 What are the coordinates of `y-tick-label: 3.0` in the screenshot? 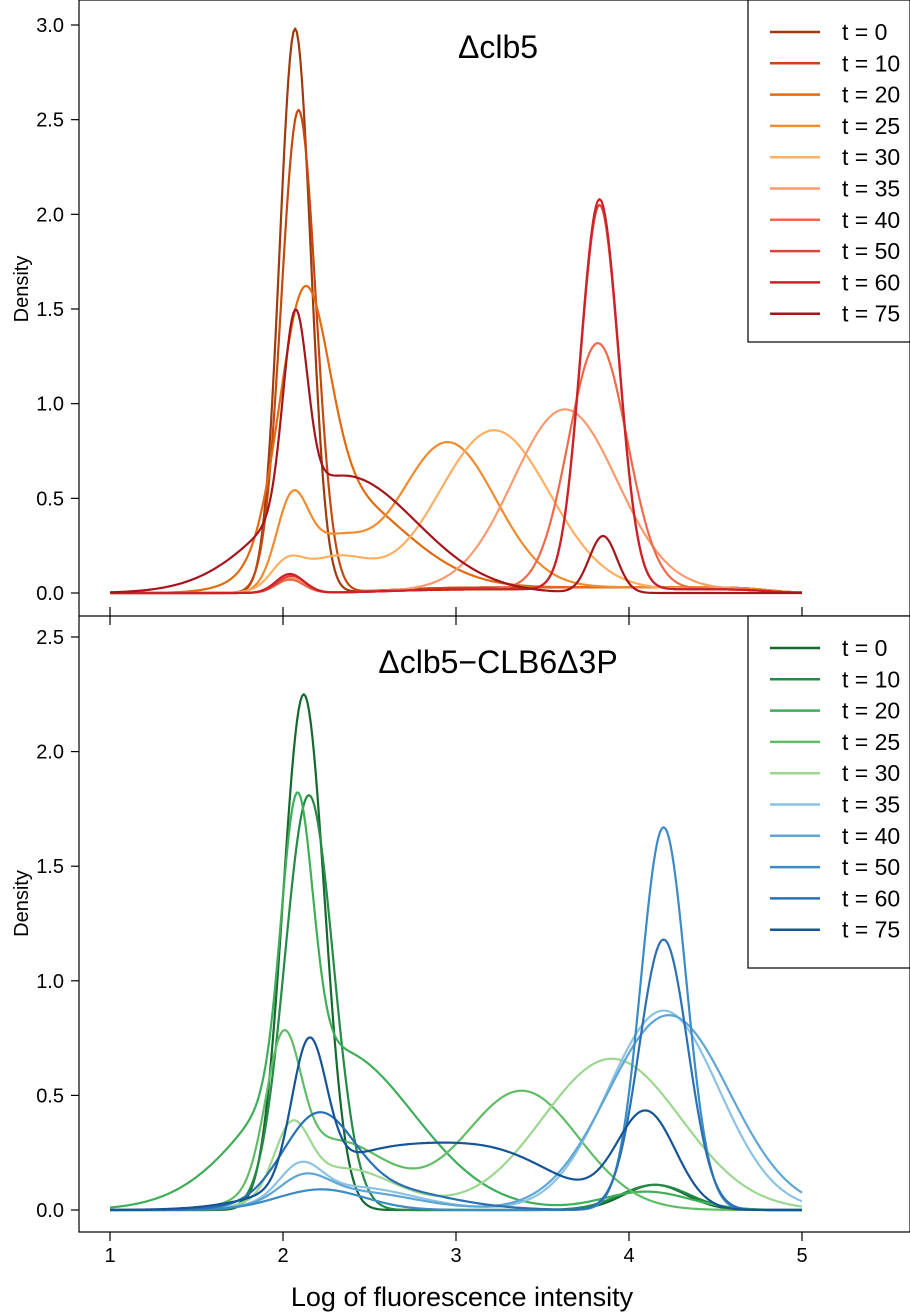 It's located at (50, 26).